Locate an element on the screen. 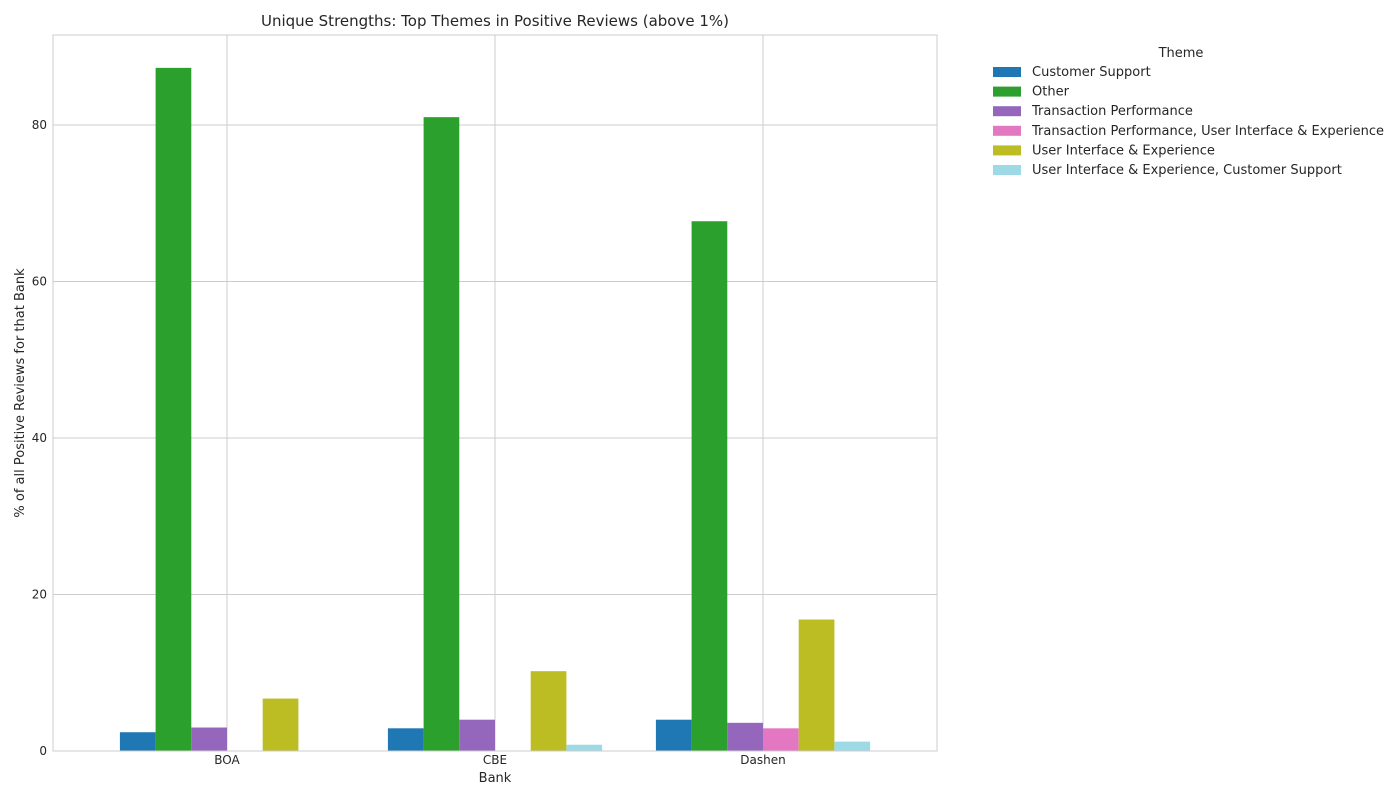 Image resolution: width=1400 pixels, height=800 pixels. y-axis-label: % of all Positive Reviews for that Bank is located at coordinates (20, 393).